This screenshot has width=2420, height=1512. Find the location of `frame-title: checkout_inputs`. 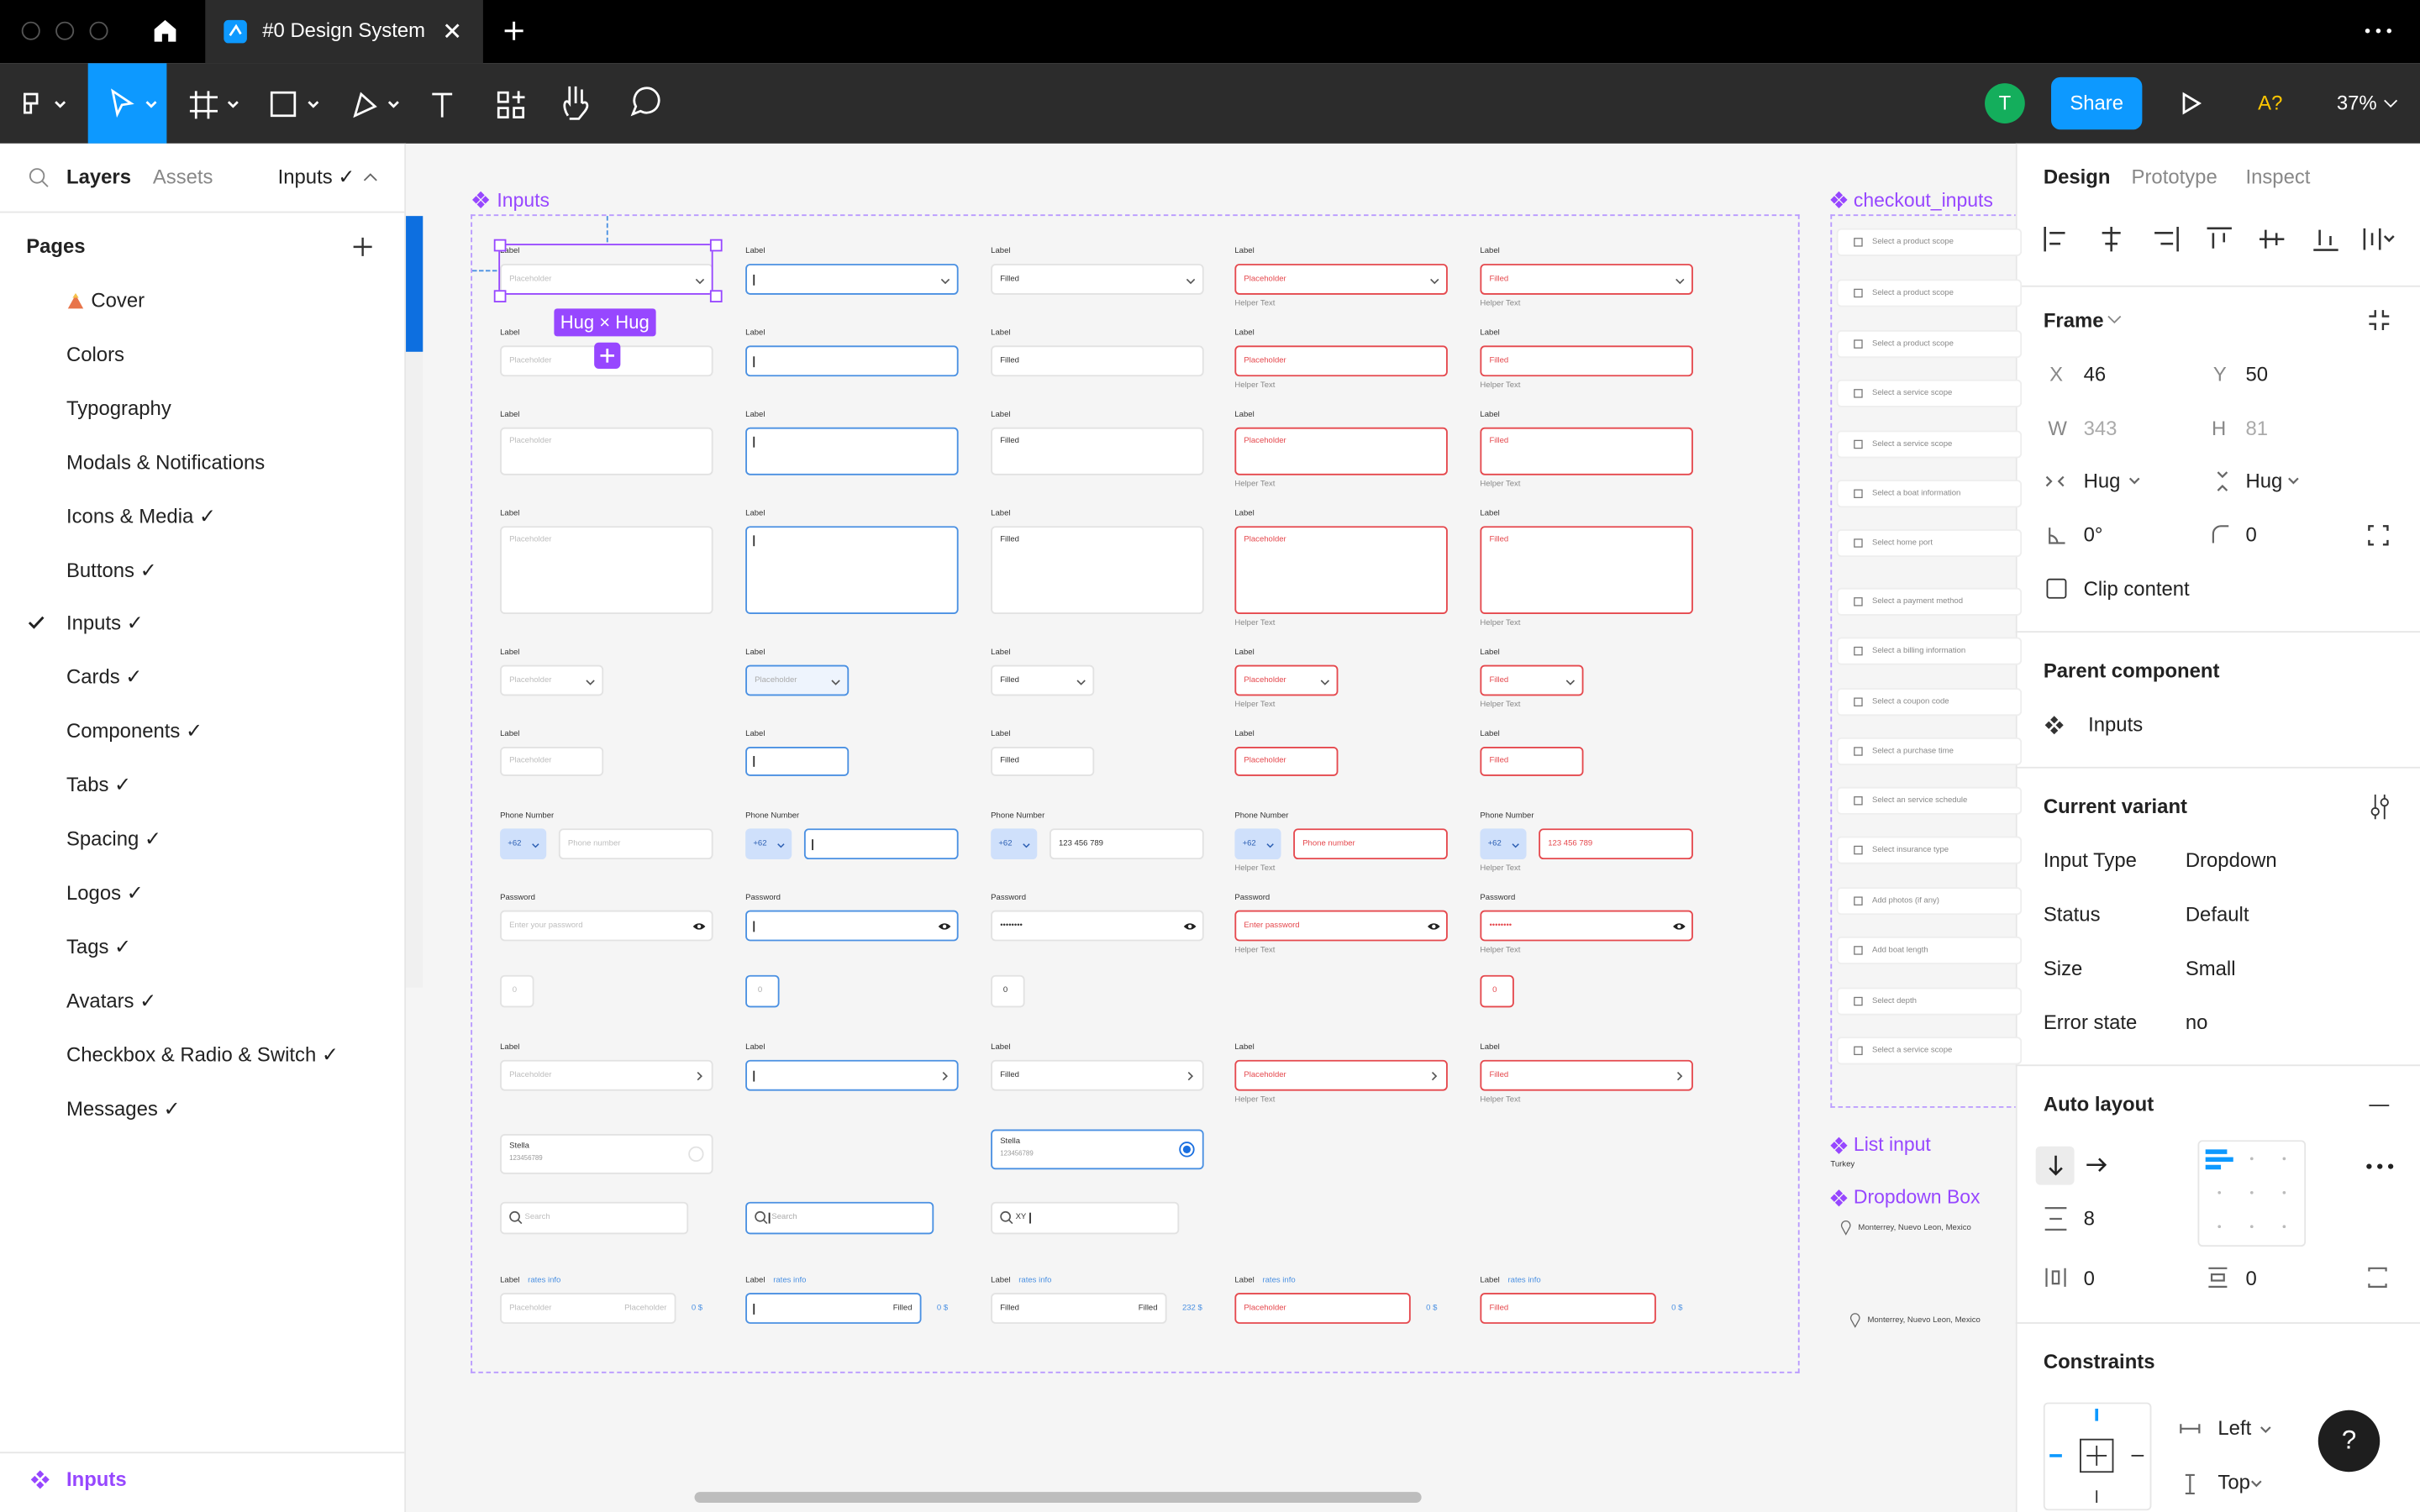

frame-title: checkout_inputs is located at coordinates (1923, 200).